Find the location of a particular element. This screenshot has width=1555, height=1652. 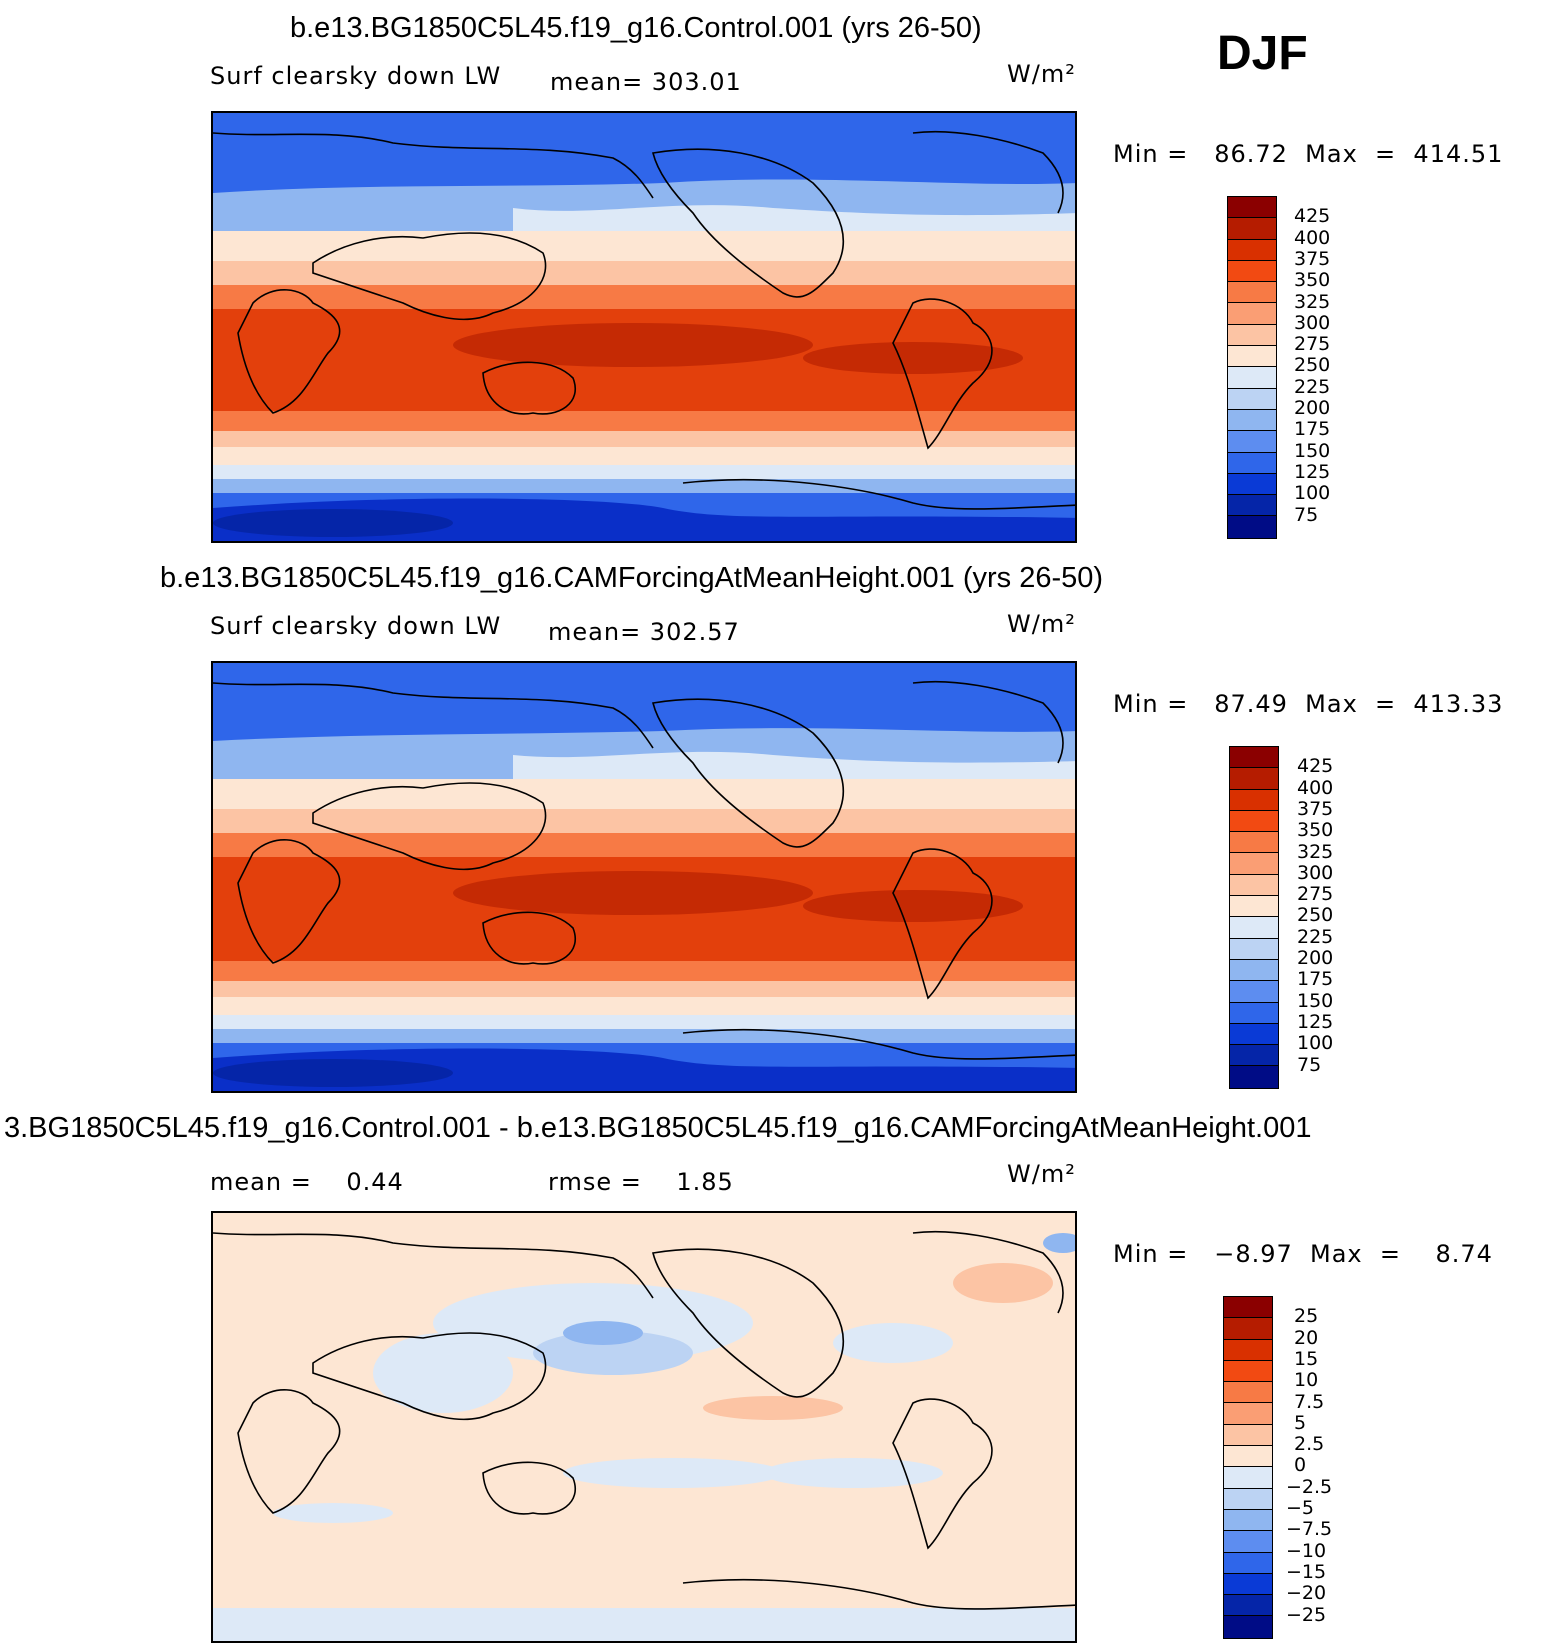

colorbar-tick-label: 75 is located at coordinates (1306, 514).